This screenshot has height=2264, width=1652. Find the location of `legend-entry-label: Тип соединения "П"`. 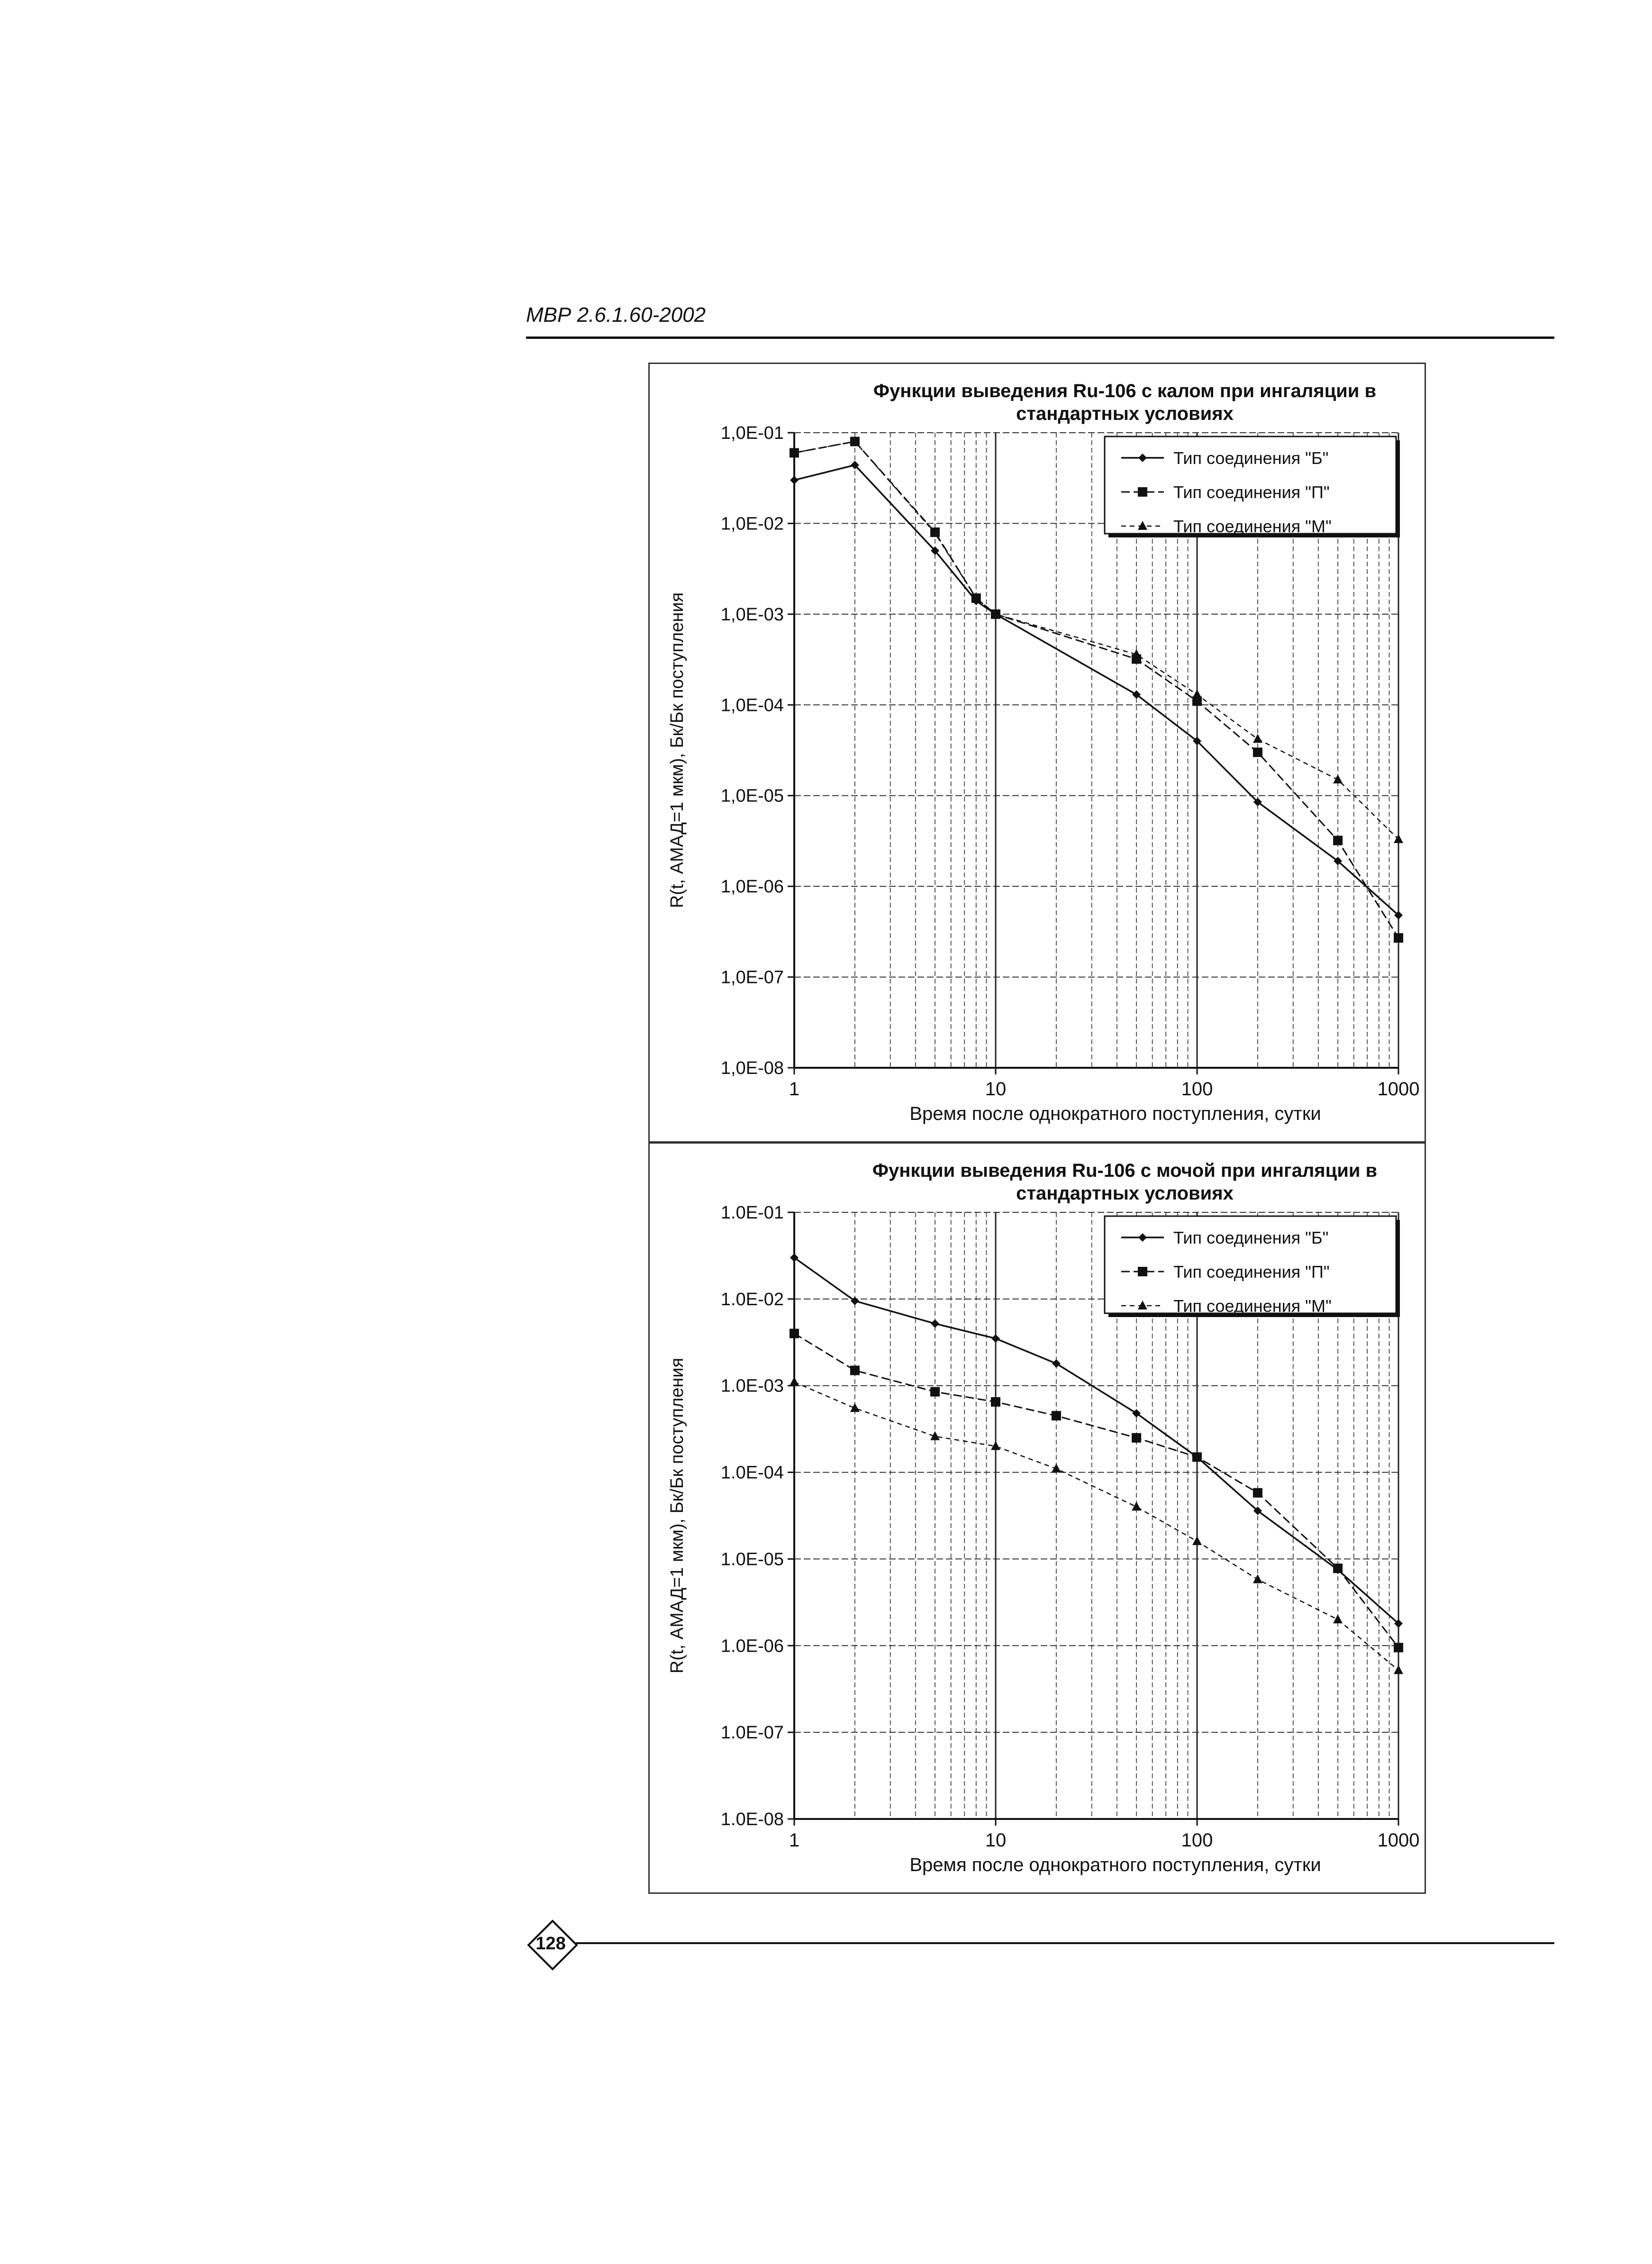

legend-entry-label: Тип соединения "П" is located at coordinates (1252, 1272).